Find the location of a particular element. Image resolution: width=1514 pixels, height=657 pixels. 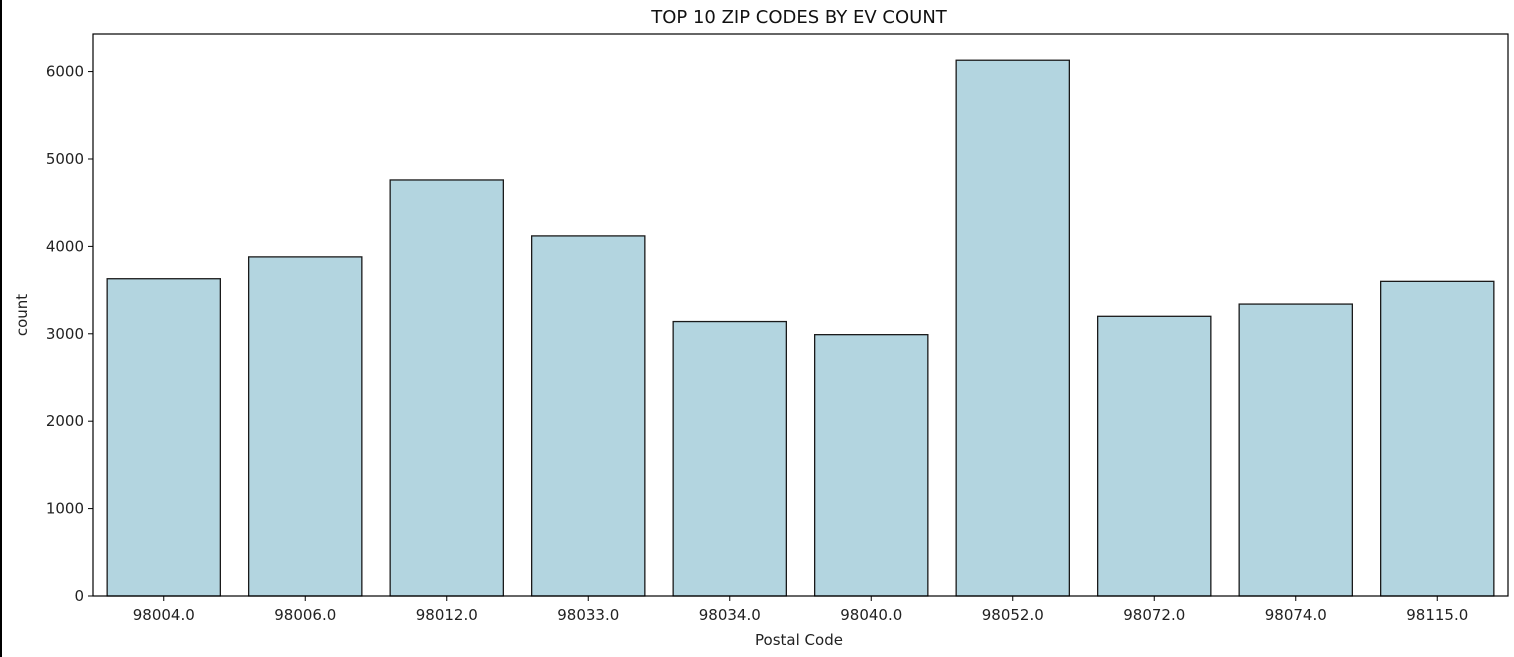

bar-98074.0 is located at coordinates (1296, 450).